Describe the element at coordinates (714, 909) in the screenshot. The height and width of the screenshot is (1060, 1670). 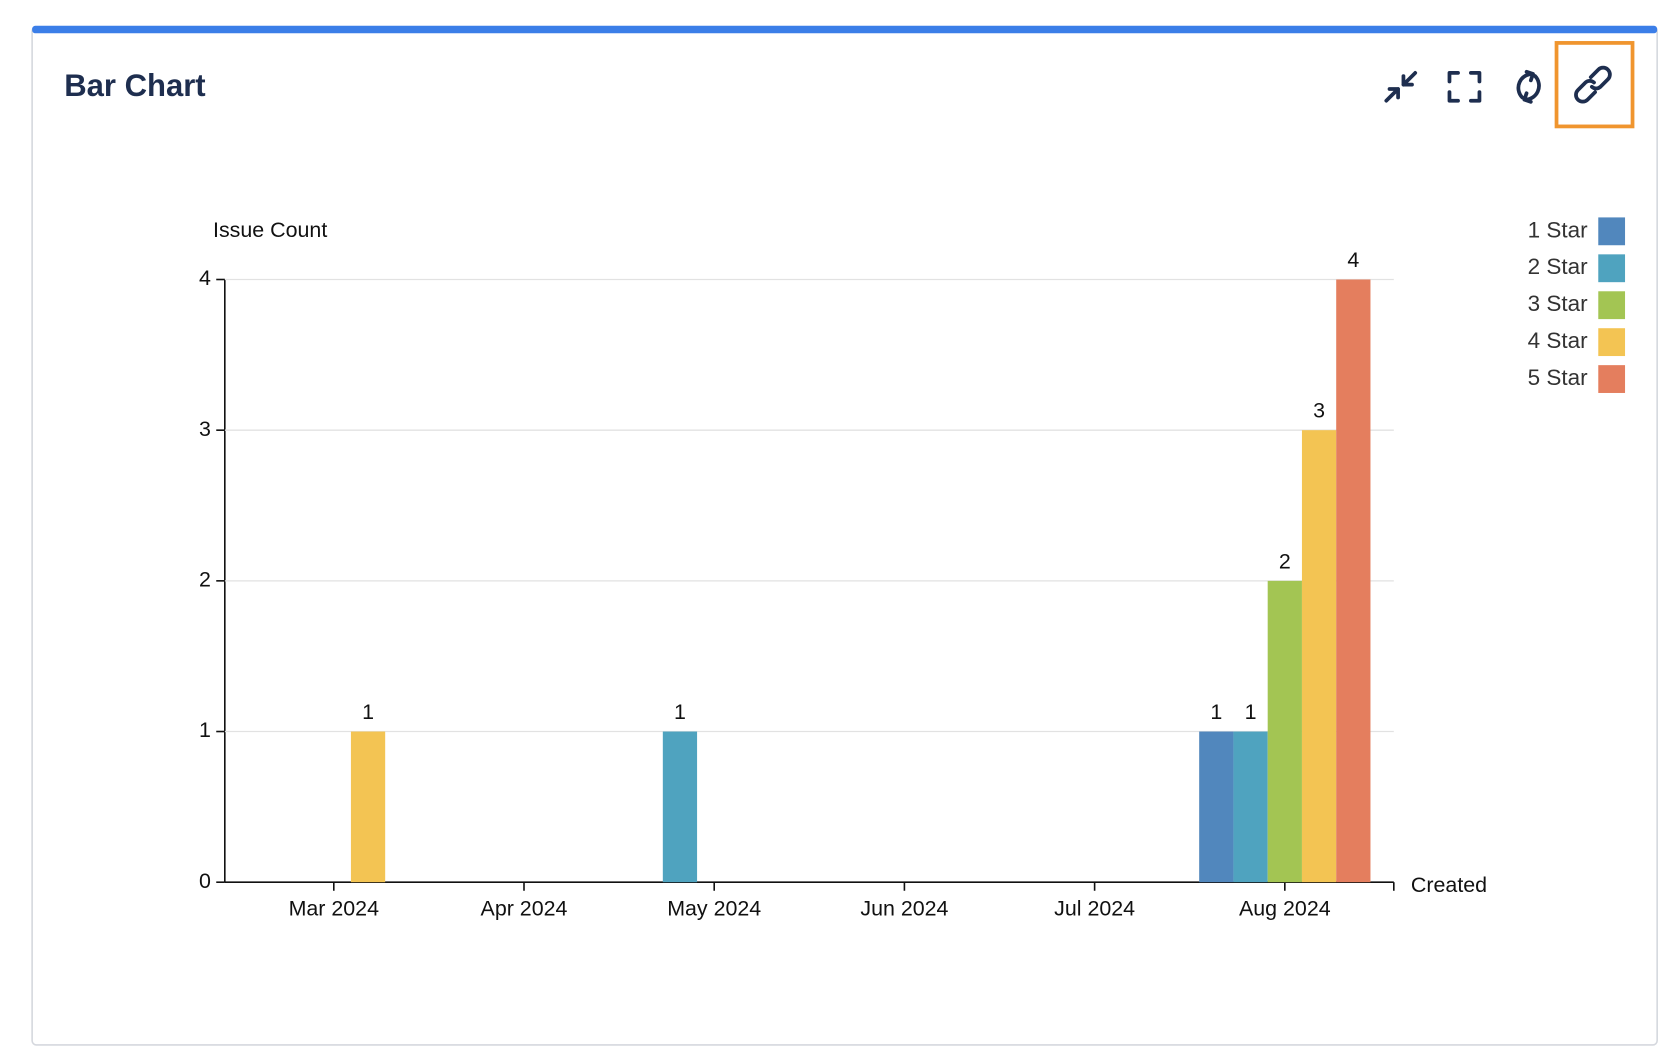
I see `x-tick-label: May 2024` at that location.